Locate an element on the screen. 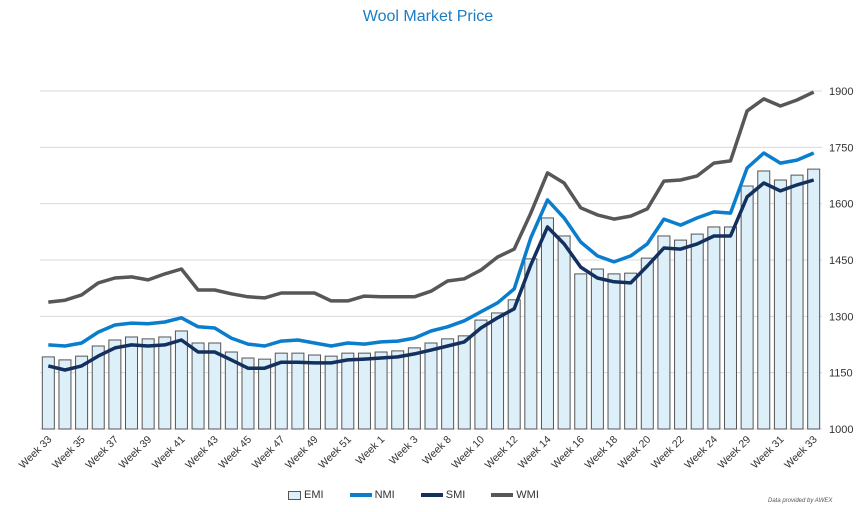 Image resolution: width=856 pixels, height=512 pixels. legend-label-smi: SMI is located at coordinates (455, 495).